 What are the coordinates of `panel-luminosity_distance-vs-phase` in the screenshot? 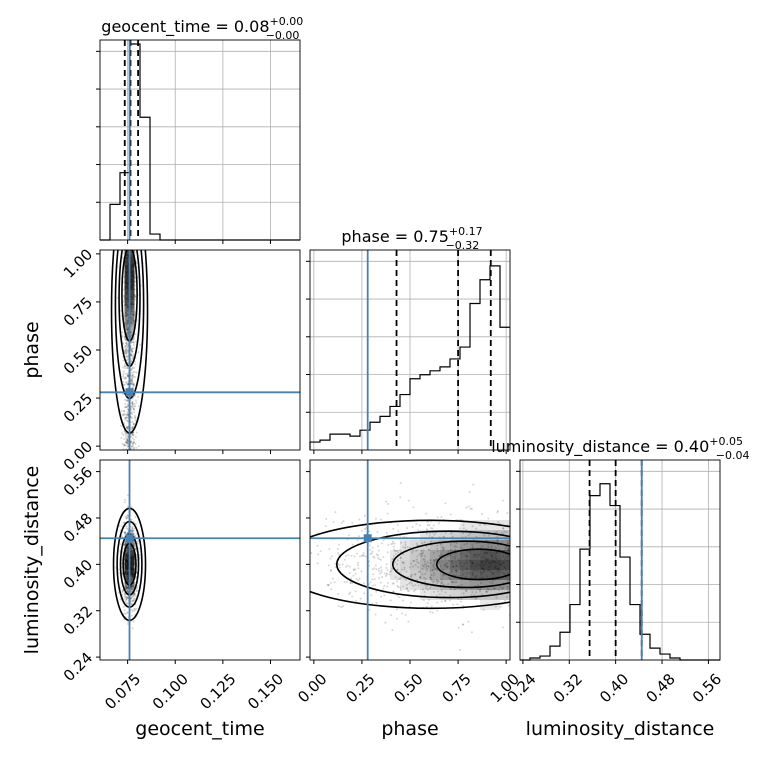 It's located at (408, 561).